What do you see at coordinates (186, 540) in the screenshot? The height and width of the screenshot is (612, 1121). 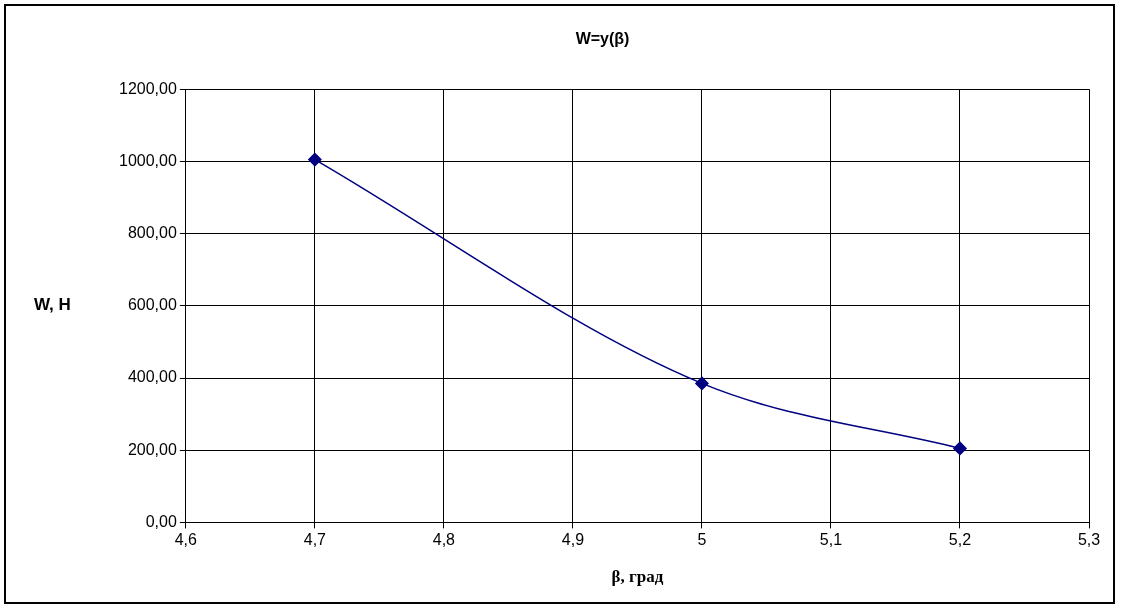 I see `x-tick-label: 4,6` at bounding box center [186, 540].